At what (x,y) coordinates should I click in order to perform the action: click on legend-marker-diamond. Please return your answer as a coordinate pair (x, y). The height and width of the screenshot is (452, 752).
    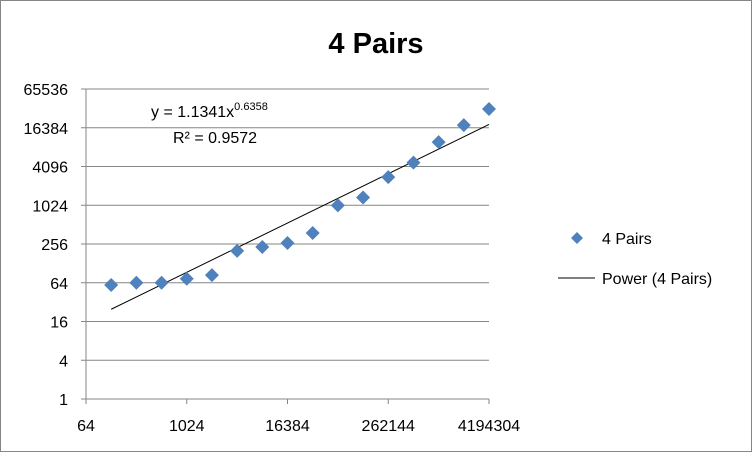
    Looking at the image, I should click on (577, 238).